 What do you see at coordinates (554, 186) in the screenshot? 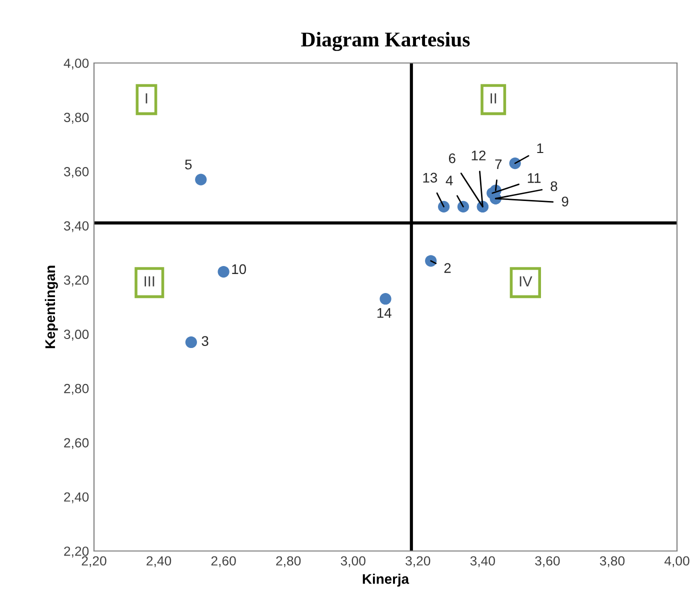
I see `annotation: 8` at bounding box center [554, 186].